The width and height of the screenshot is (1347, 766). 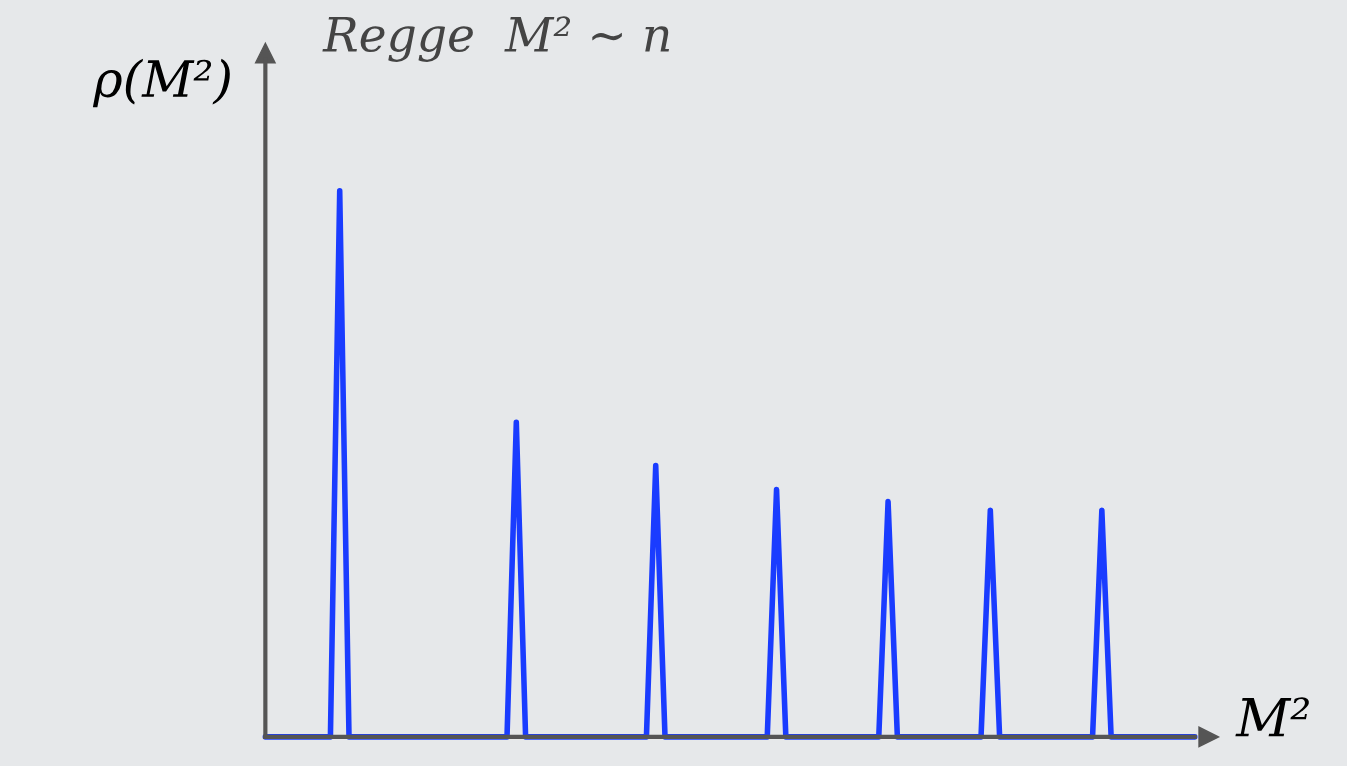 I want to click on y-axis-title: ρ(M²), so click(x=161, y=83).